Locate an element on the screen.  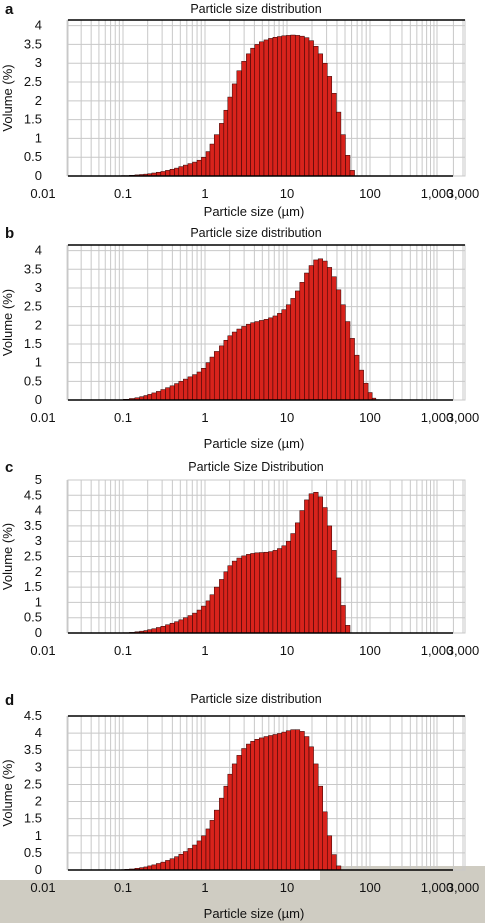
y-tick-label: 5 is located at coordinates (38, 479).